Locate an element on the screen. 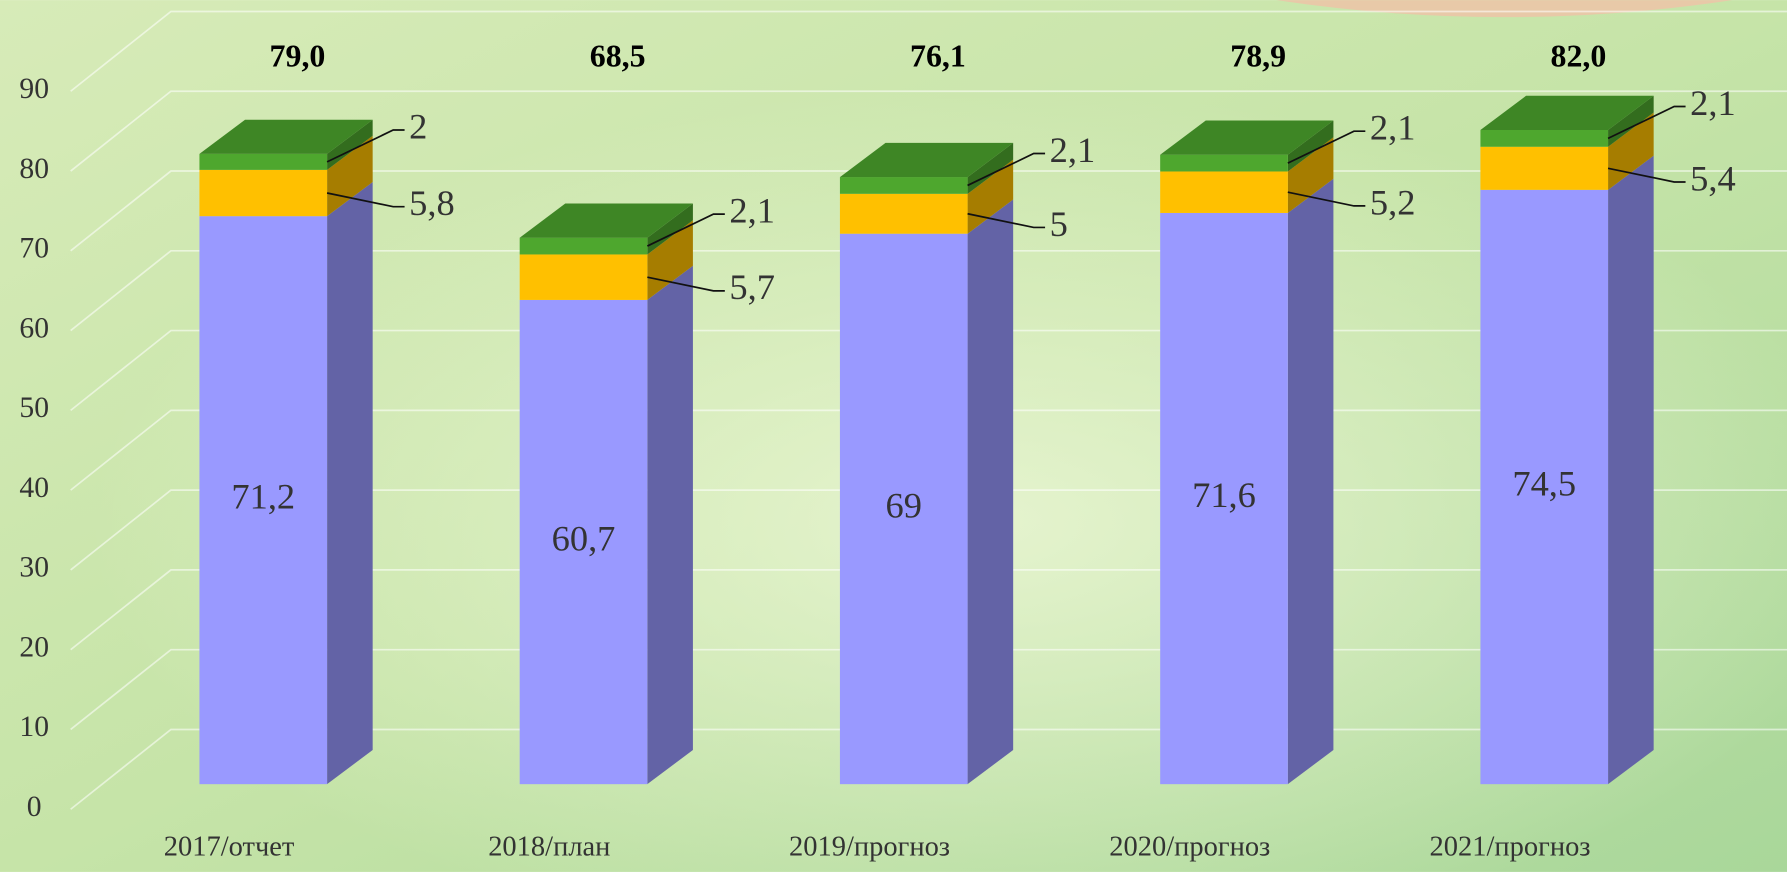 Image resolution: width=1787 pixels, height=872 pixels. x-tick-label: 2018/план is located at coordinates (549, 847).